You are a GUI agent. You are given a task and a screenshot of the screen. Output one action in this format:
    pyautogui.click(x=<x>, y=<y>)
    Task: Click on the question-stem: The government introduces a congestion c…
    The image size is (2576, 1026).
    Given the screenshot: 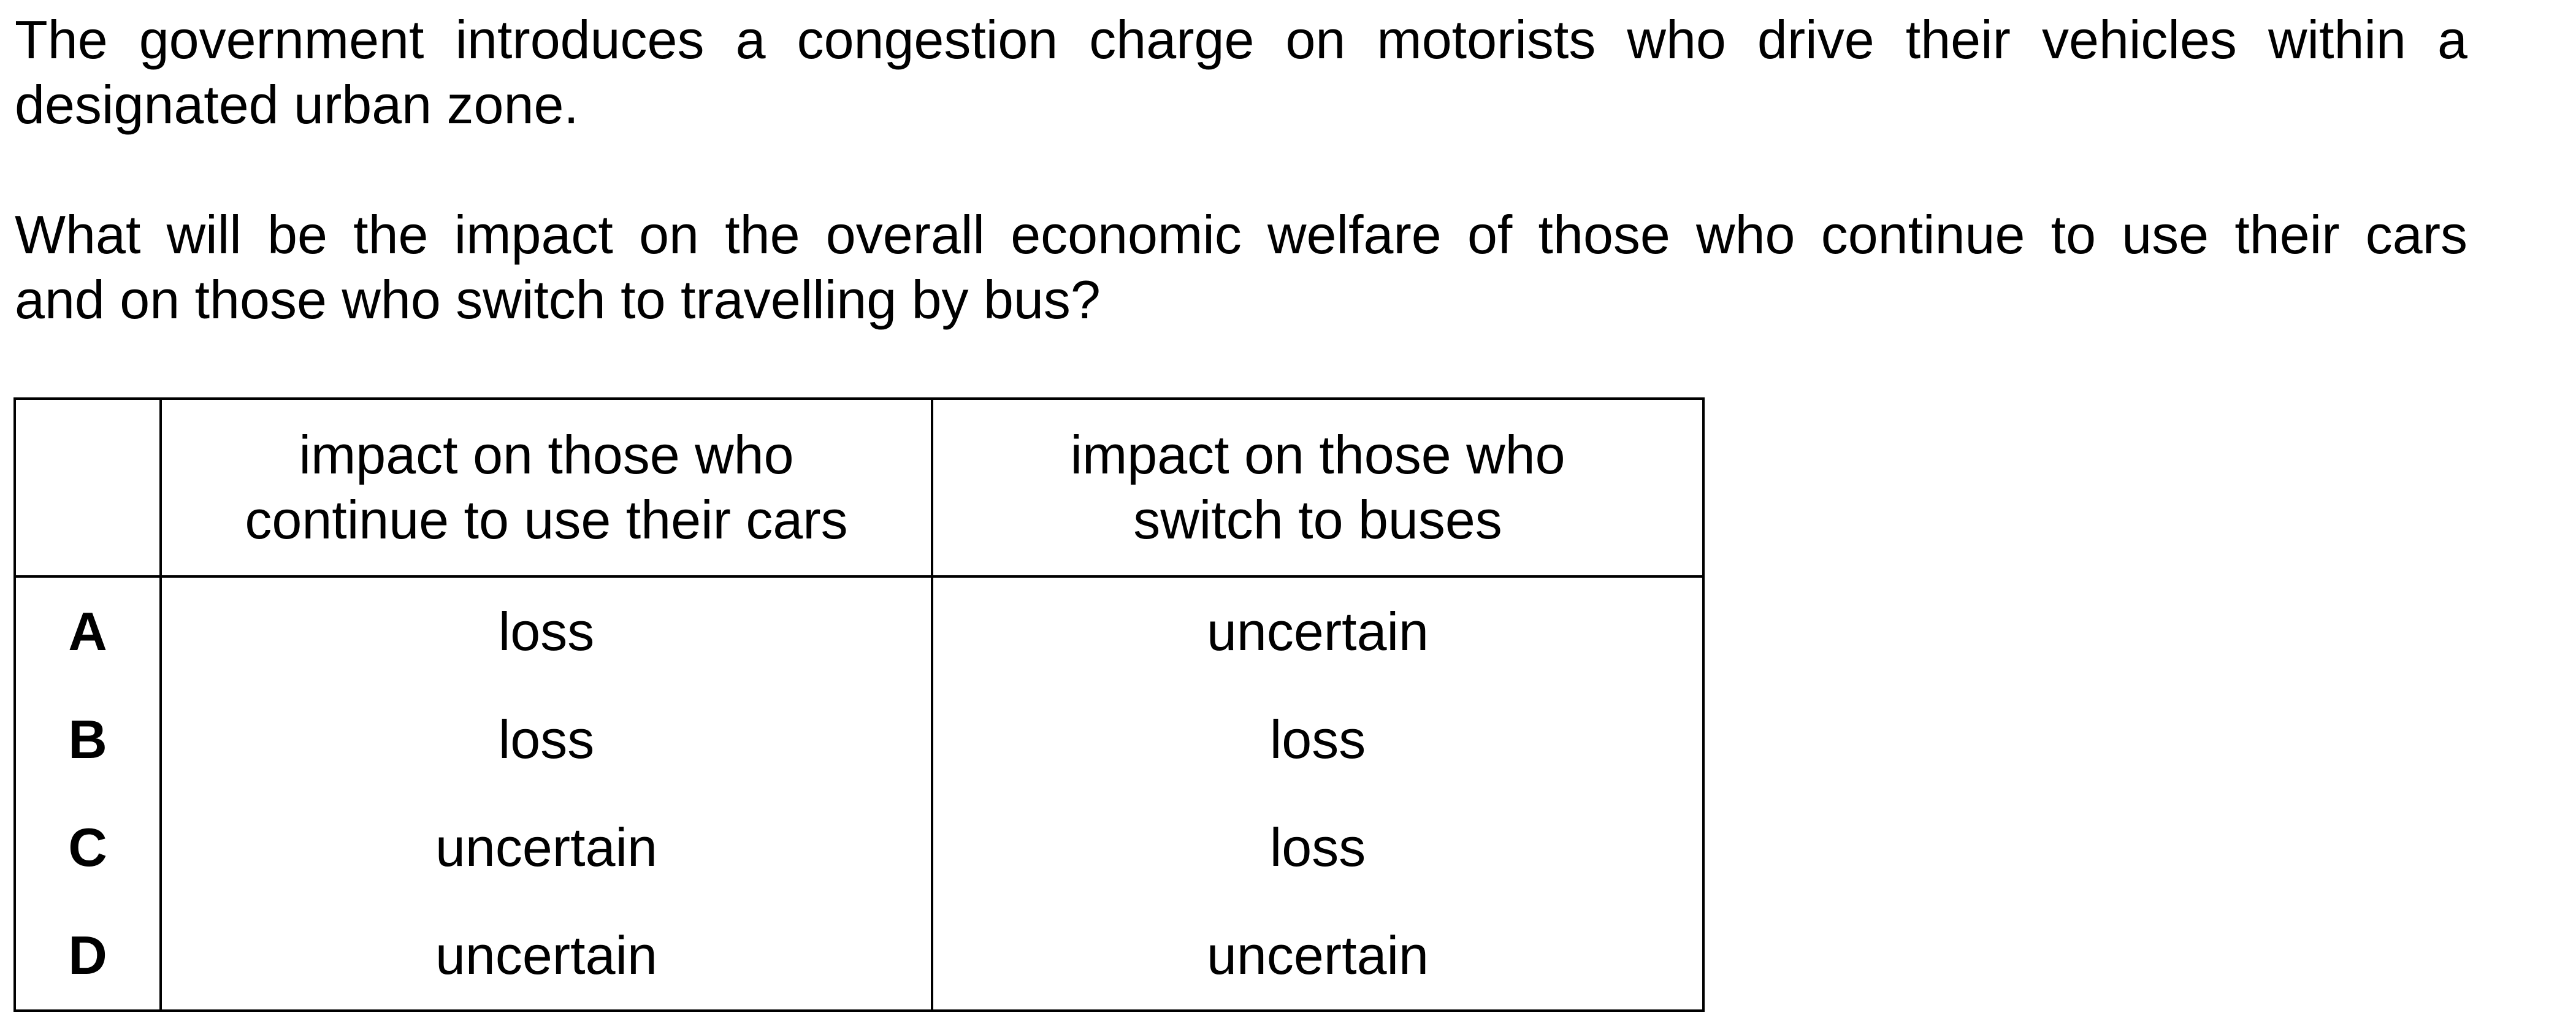 What is the action you would take?
    pyautogui.click(x=1241, y=72)
    